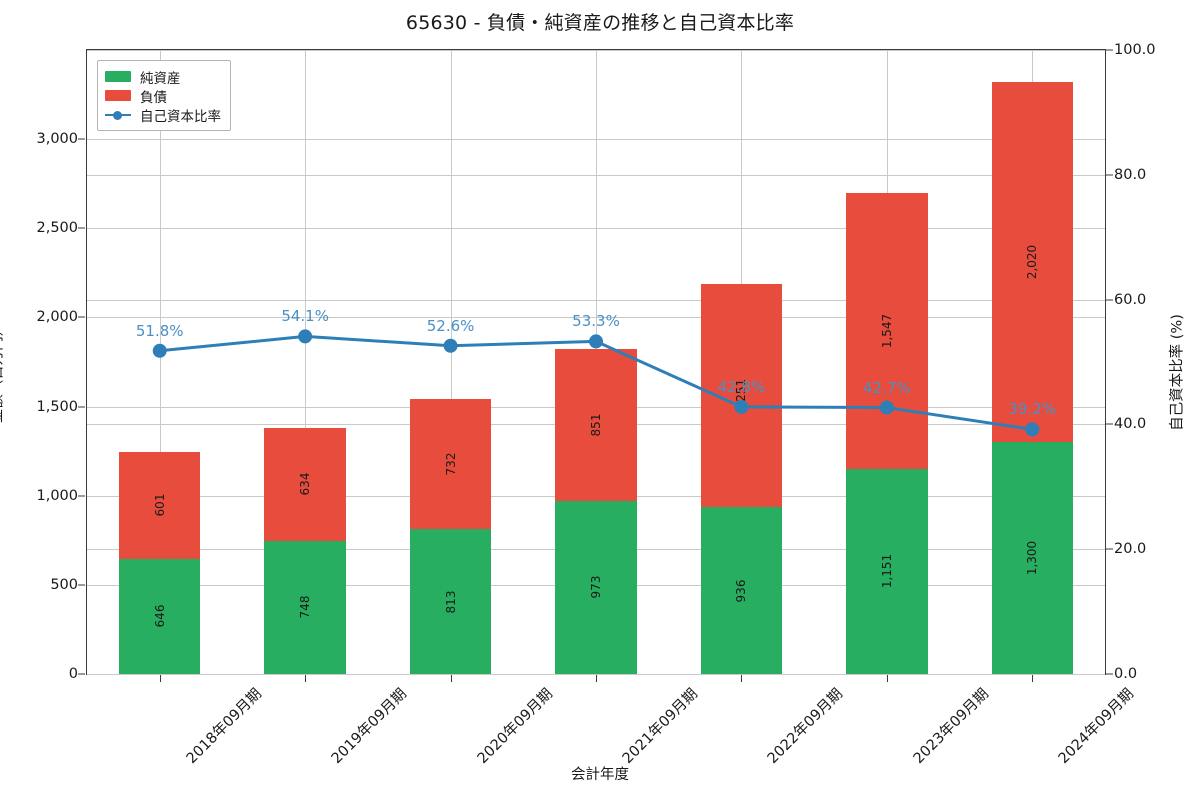  I want to click on y-axis-label-primary: 金額（百万円）, so click(3, 372).